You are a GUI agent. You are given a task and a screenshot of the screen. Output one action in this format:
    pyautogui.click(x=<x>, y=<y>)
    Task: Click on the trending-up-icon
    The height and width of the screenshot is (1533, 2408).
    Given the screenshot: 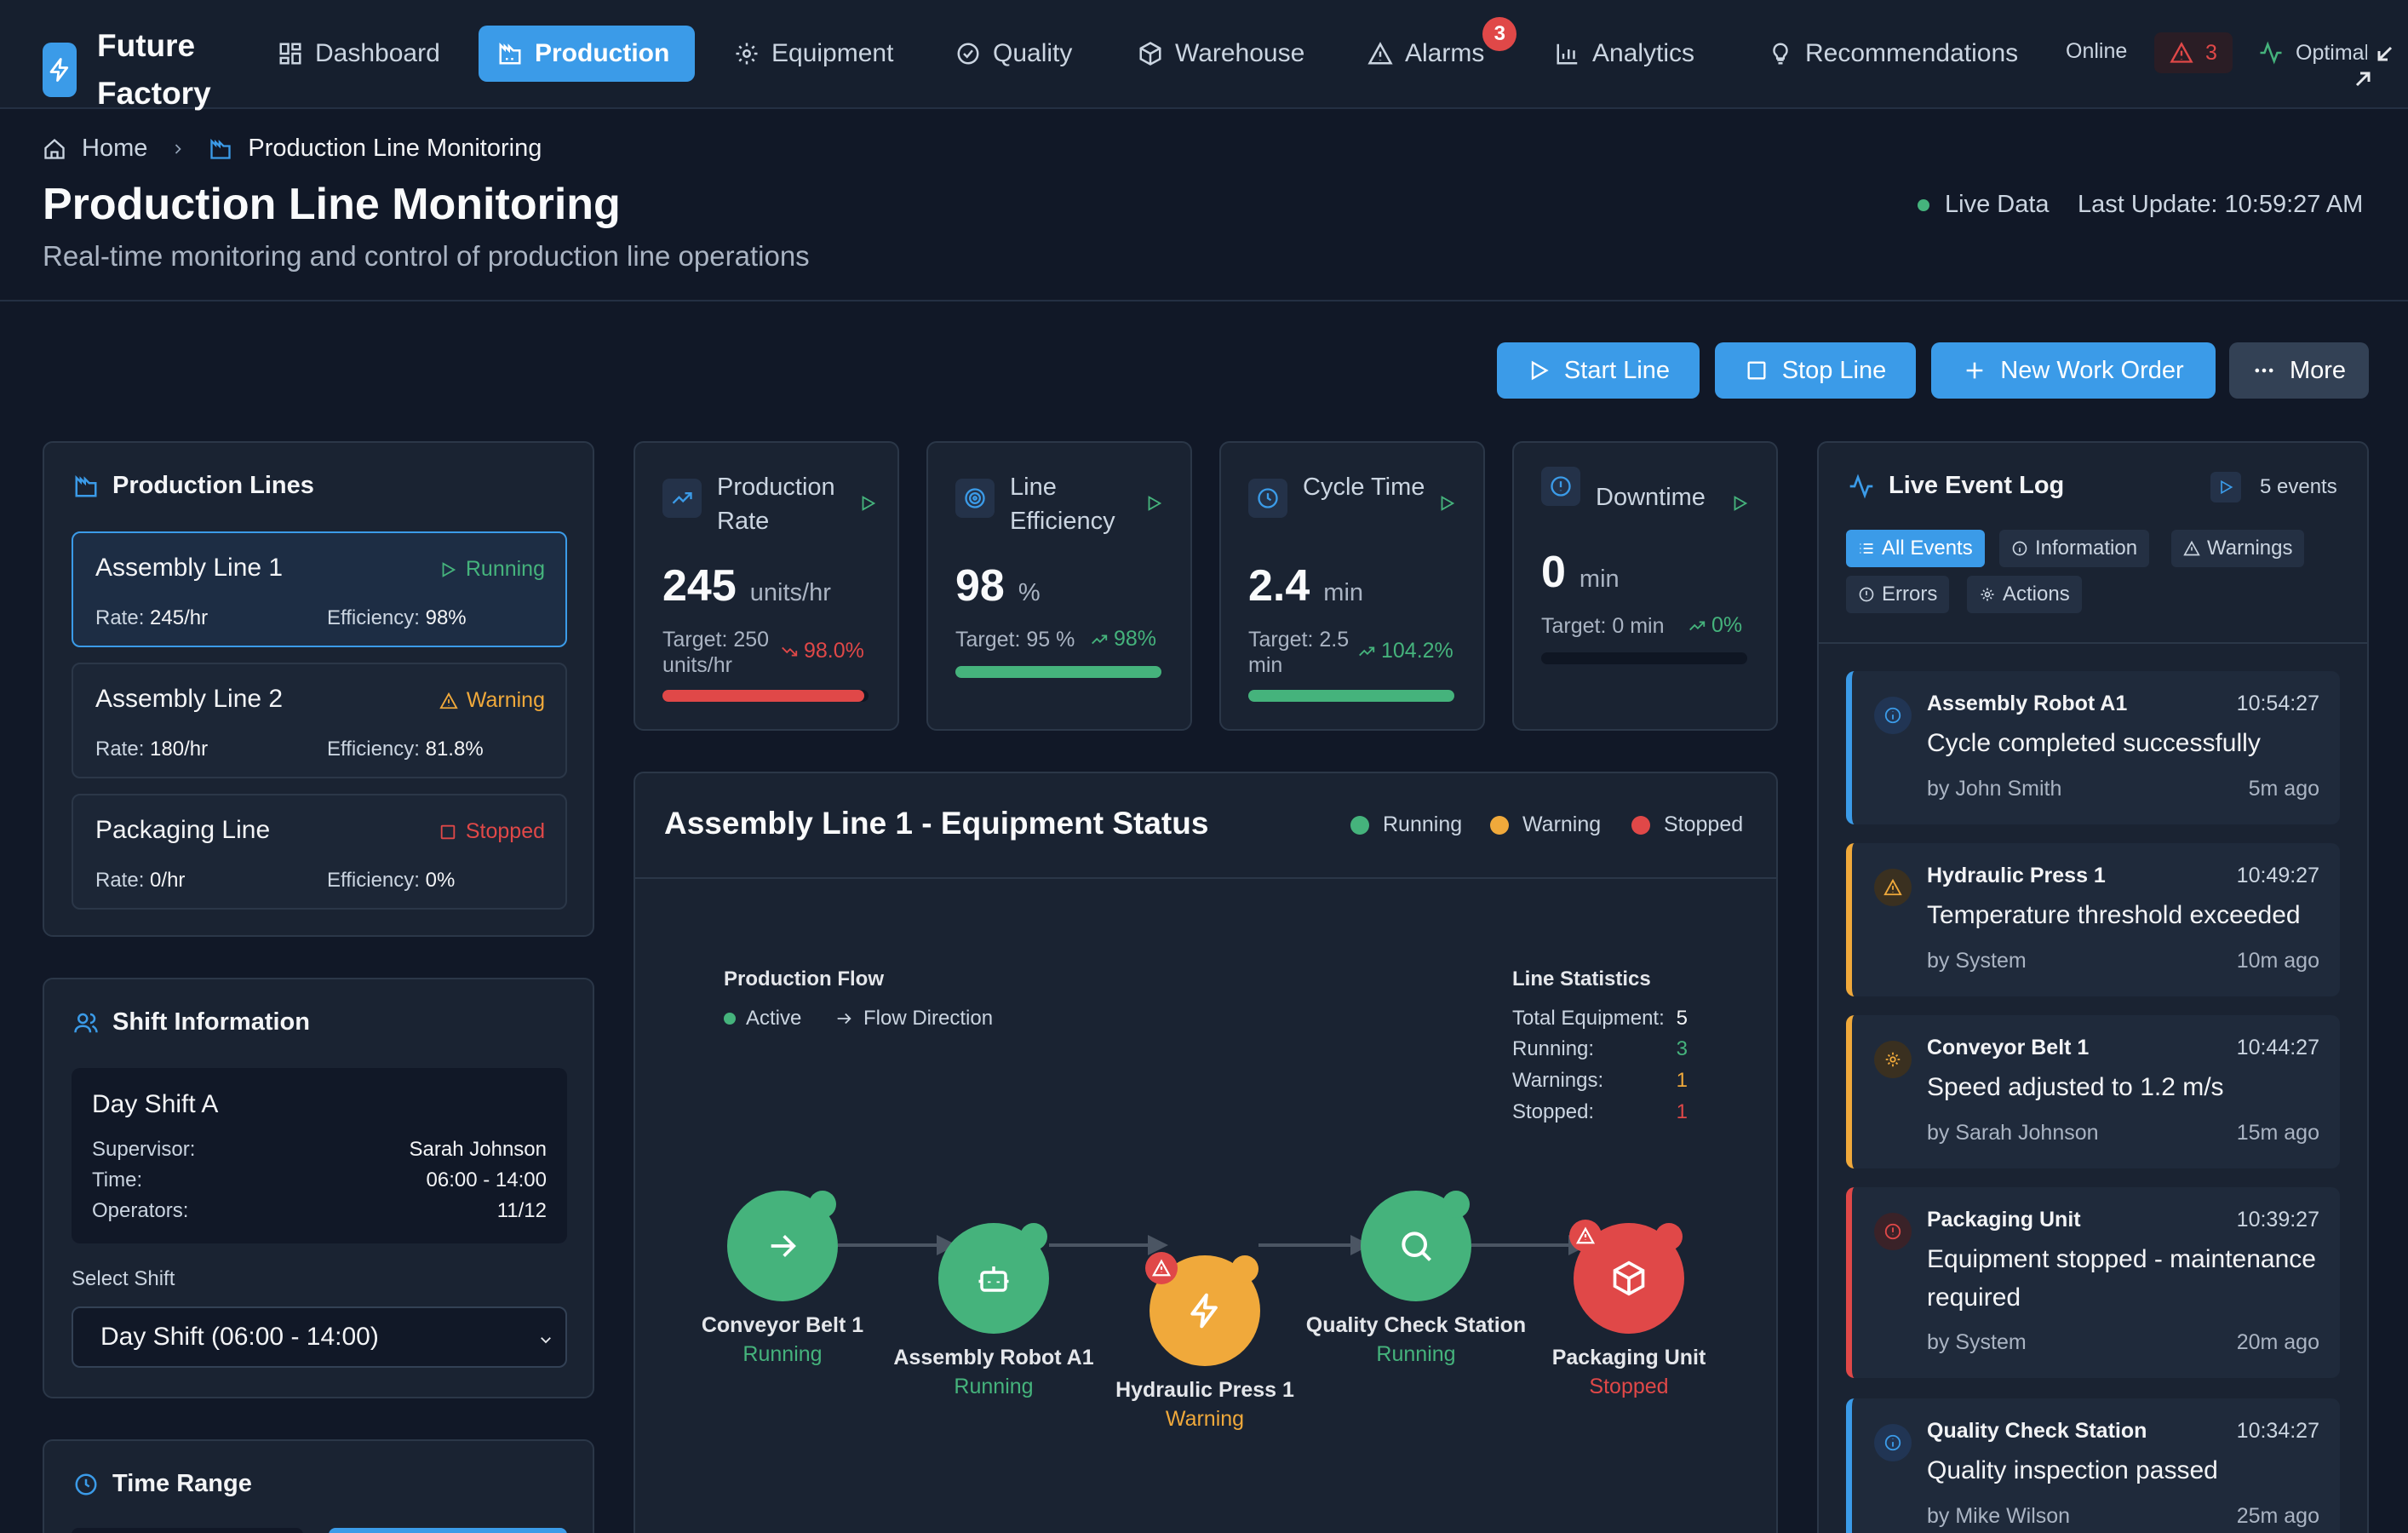 What is the action you would take?
    pyautogui.click(x=1100, y=639)
    